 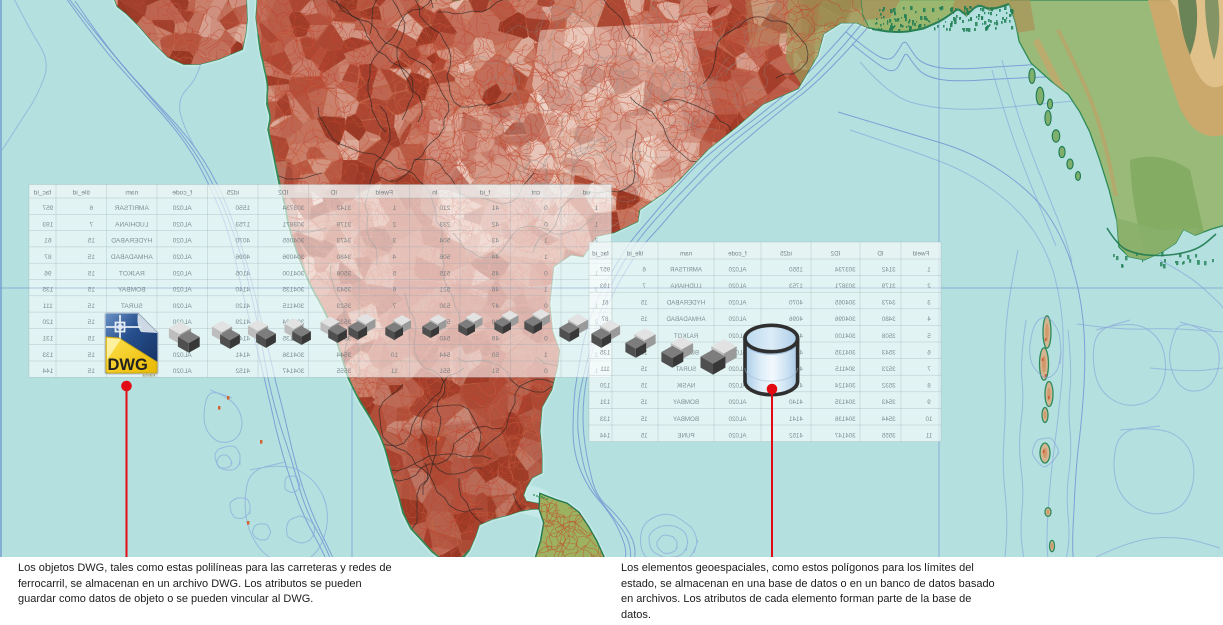 I want to click on svg-text: RAJKOT, so click(x=686, y=336).